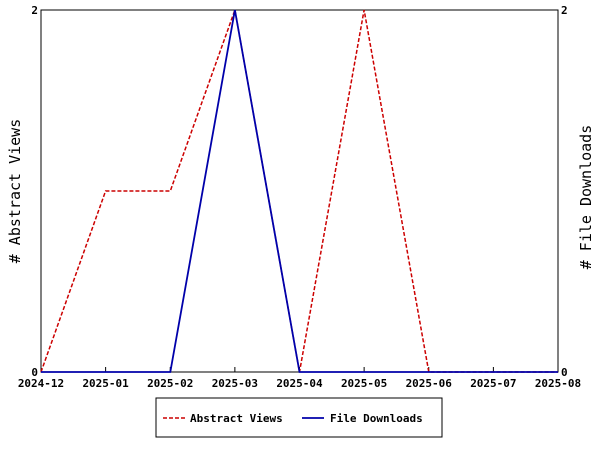 The height and width of the screenshot is (450, 600). I want to click on x-tick-label: 2025-03, so click(235, 383).